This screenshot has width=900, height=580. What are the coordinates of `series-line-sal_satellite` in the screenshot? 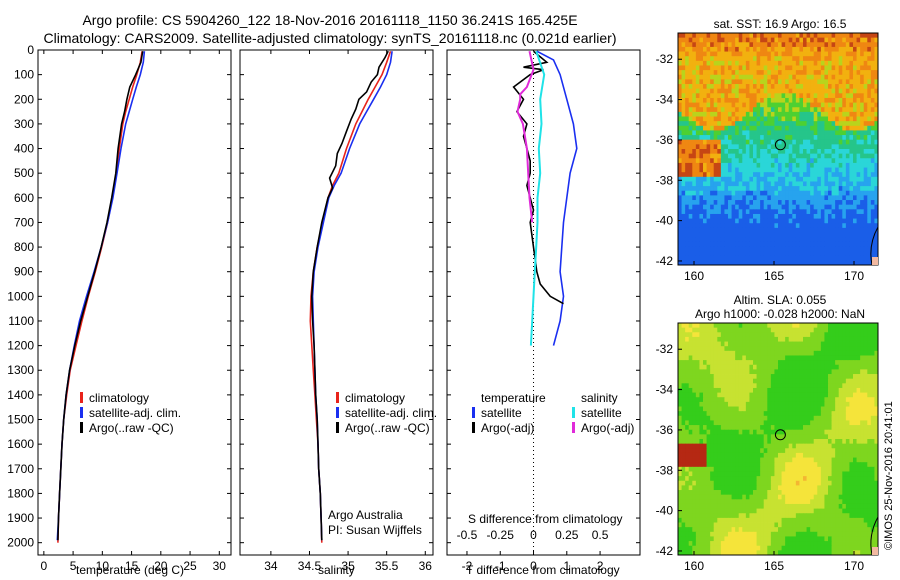 It's located at (537, 198).